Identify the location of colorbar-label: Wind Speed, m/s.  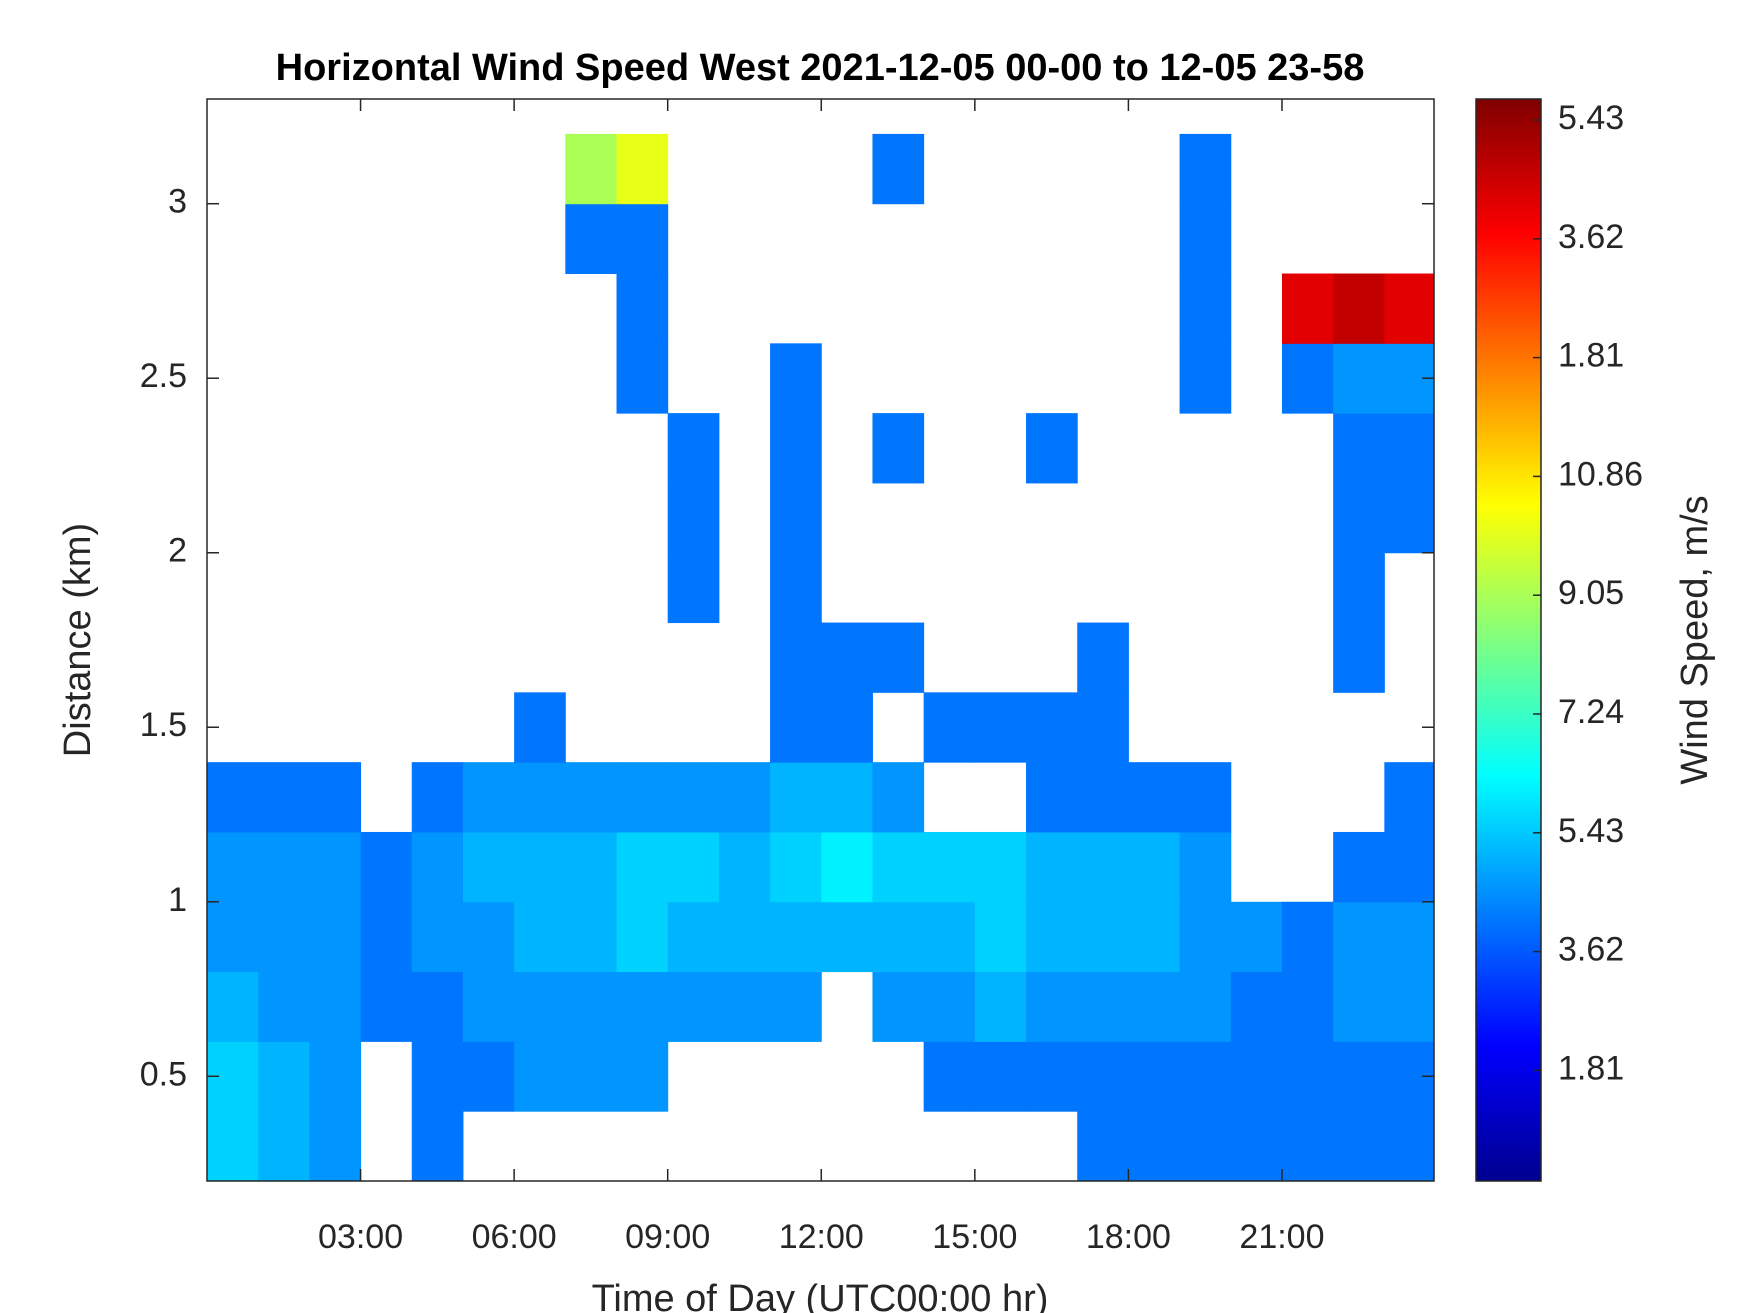
(1695, 639).